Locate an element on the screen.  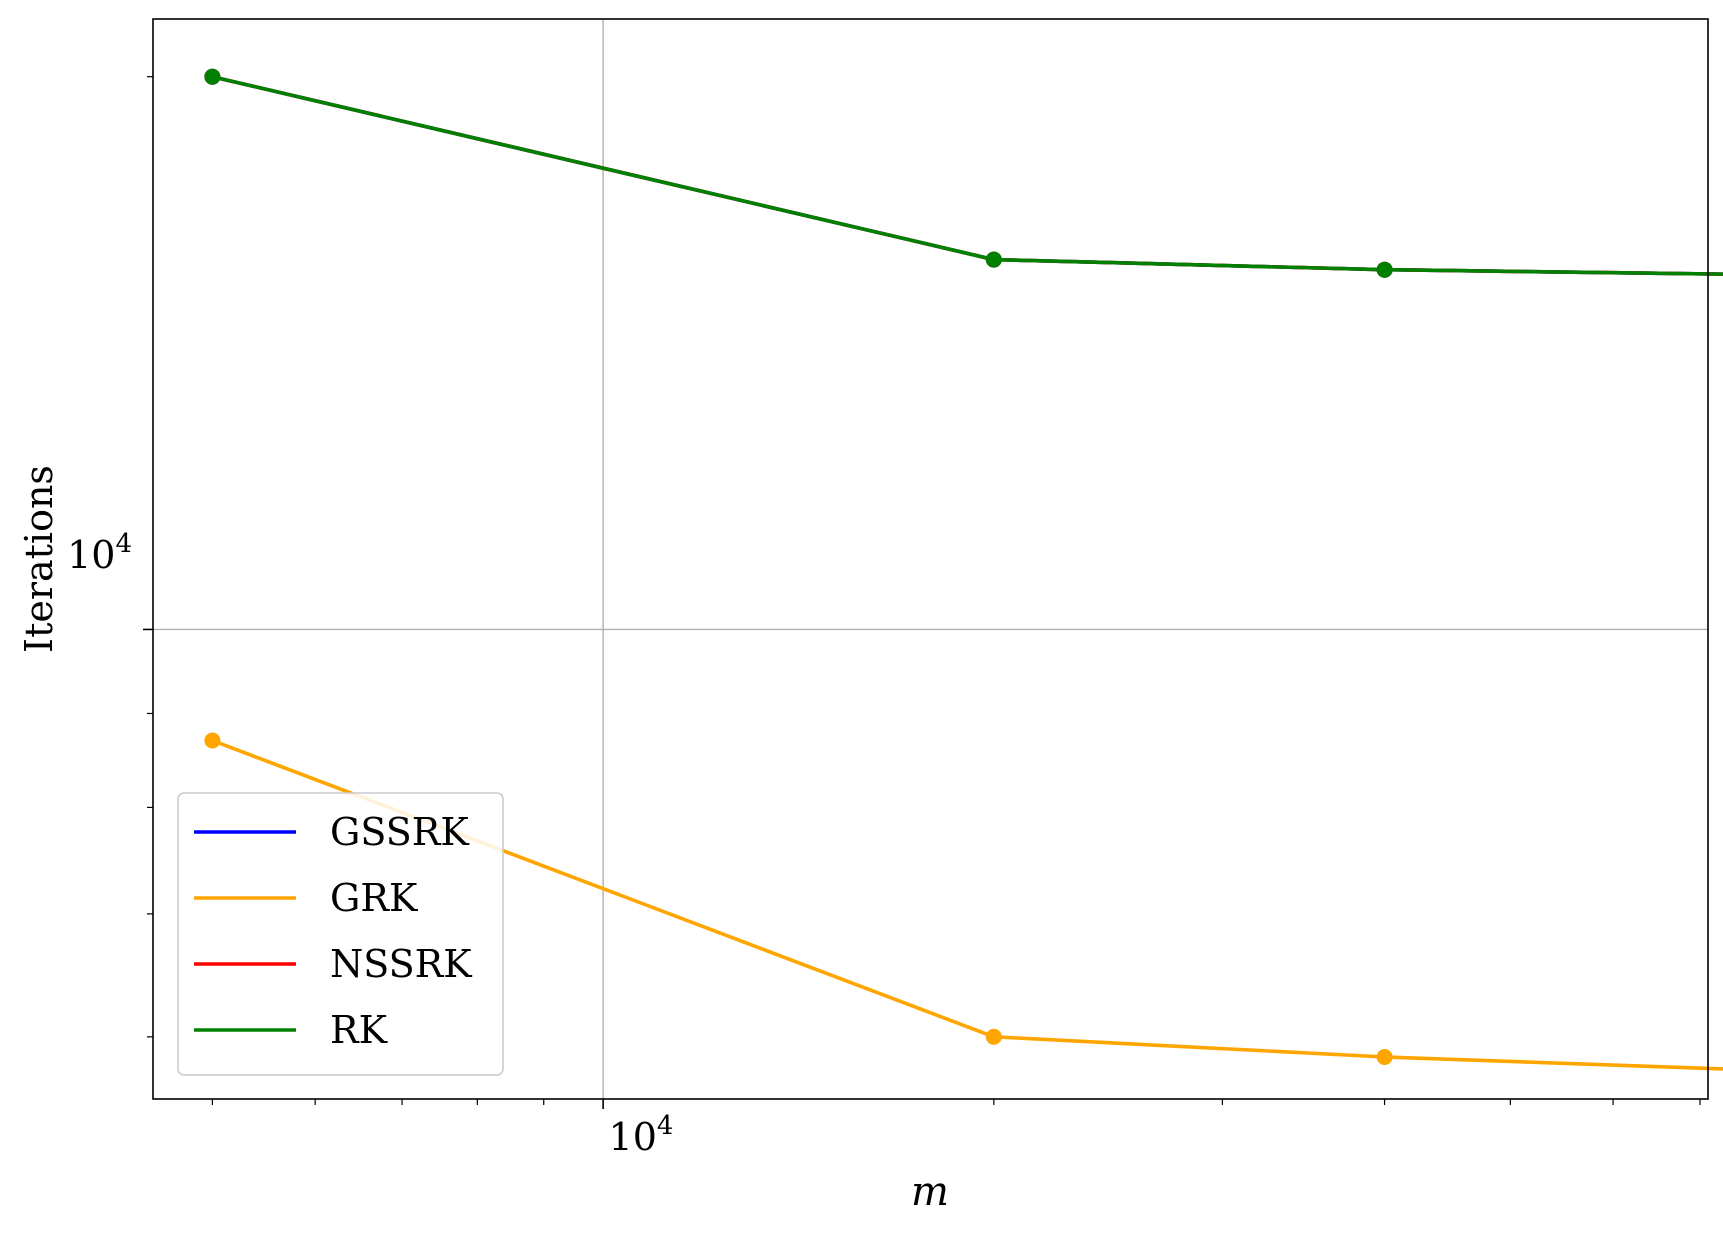
legend-label-grk: GRK is located at coordinates (374, 898).